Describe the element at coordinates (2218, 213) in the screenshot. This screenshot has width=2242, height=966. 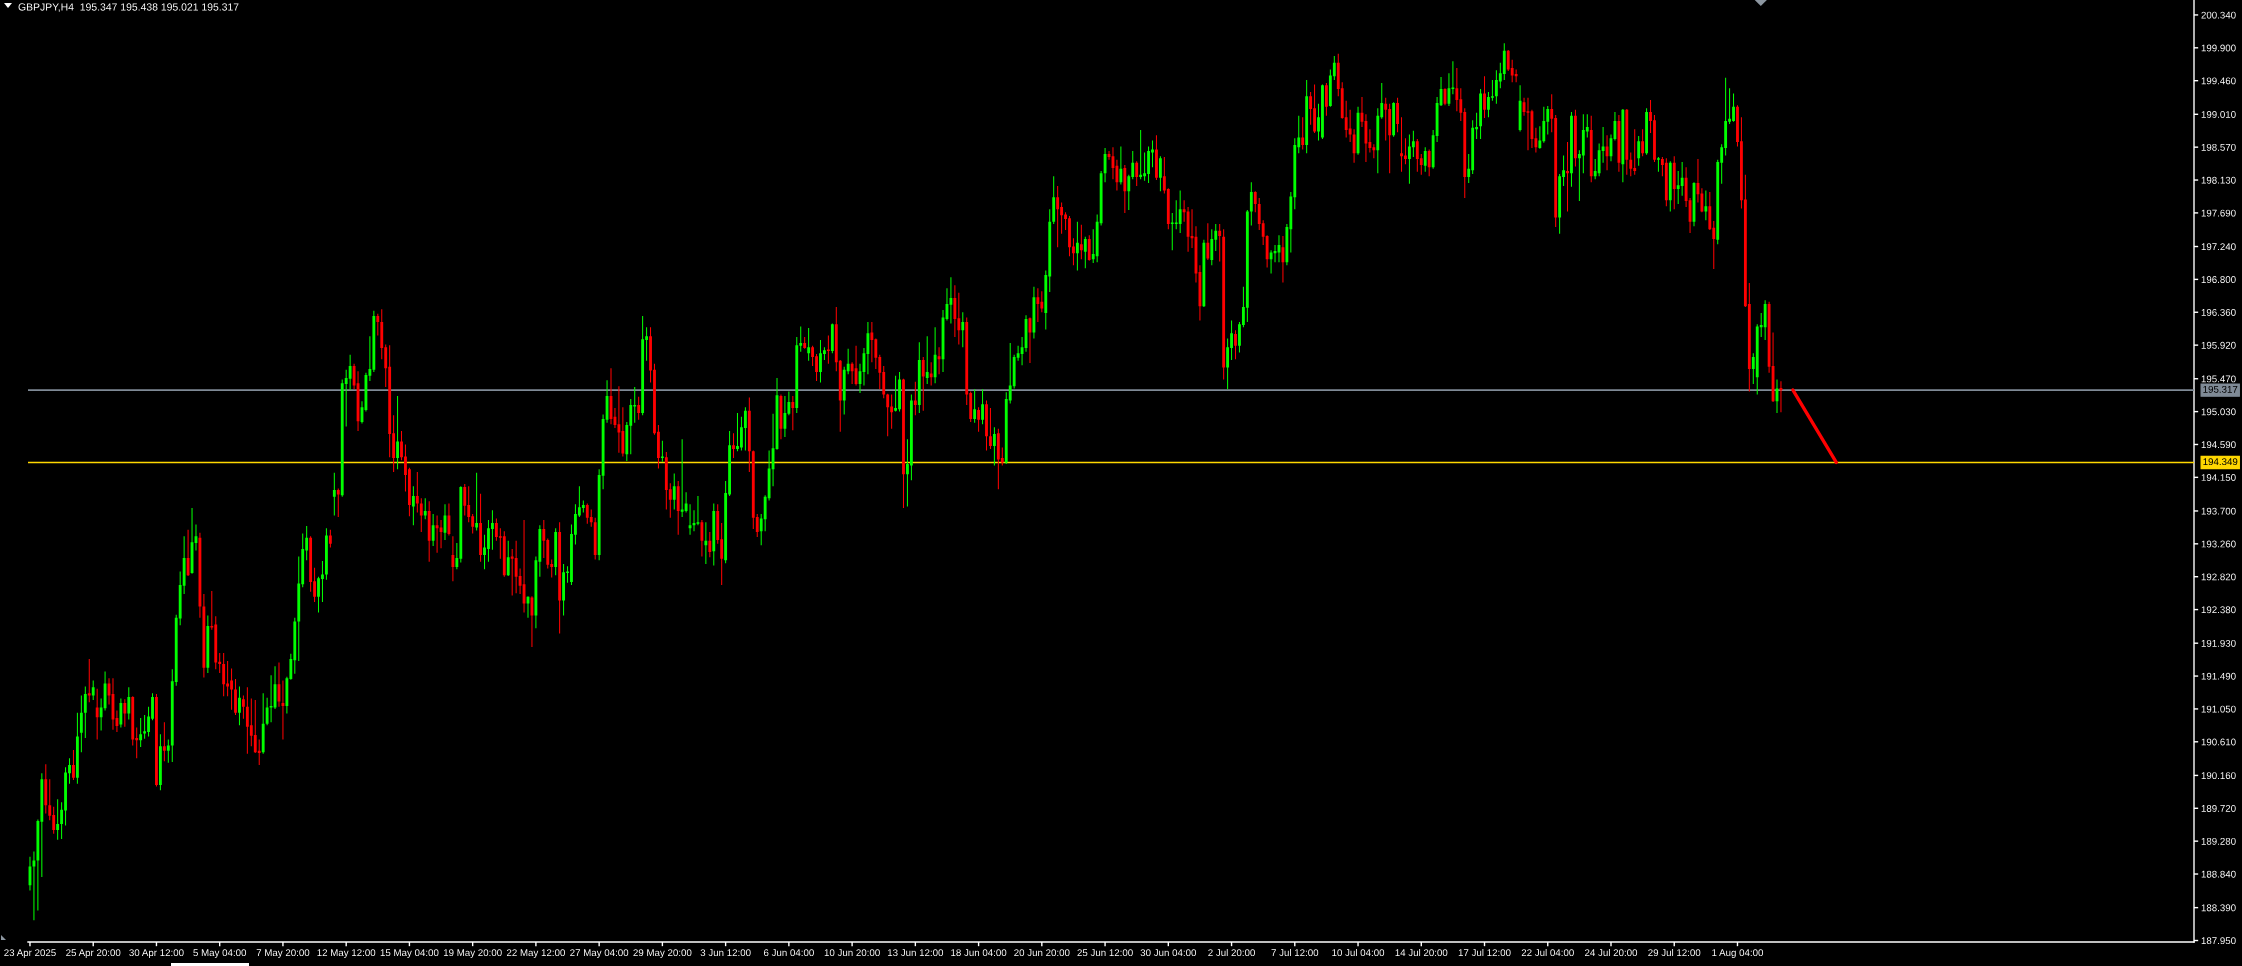
I see `y-tick-label: 197.690` at that location.